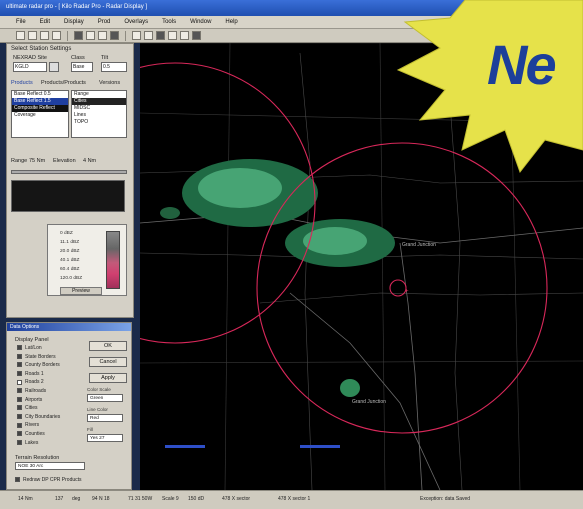  What do you see at coordinates (44, 35) in the screenshot?
I see `save-icon` at bounding box center [44, 35].